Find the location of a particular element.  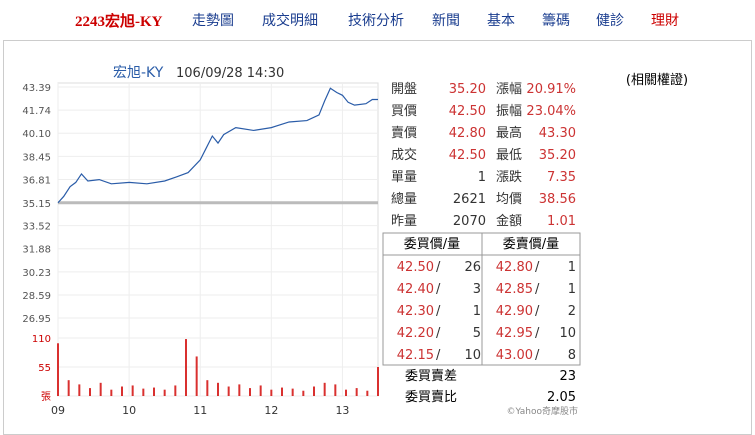

y-tick-label: 26.95 is located at coordinates (36, 319).